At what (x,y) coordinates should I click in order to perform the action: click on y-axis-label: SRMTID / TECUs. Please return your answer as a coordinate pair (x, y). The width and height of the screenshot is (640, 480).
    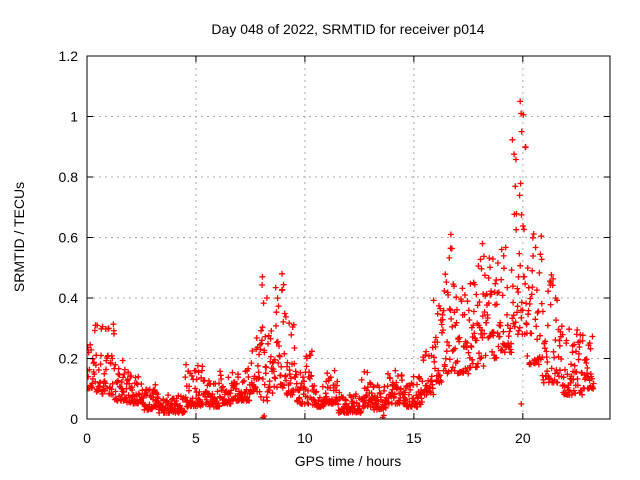
    Looking at the image, I should click on (19, 237).